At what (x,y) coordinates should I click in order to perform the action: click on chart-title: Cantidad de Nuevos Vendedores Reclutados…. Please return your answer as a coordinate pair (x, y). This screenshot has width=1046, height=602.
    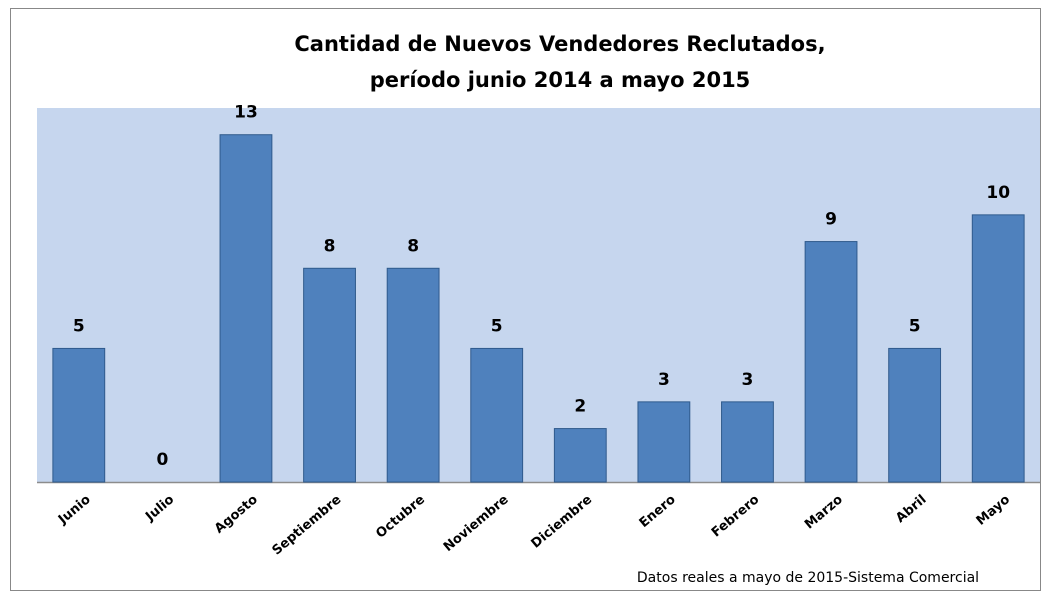
    Looking at the image, I should click on (559, 44).